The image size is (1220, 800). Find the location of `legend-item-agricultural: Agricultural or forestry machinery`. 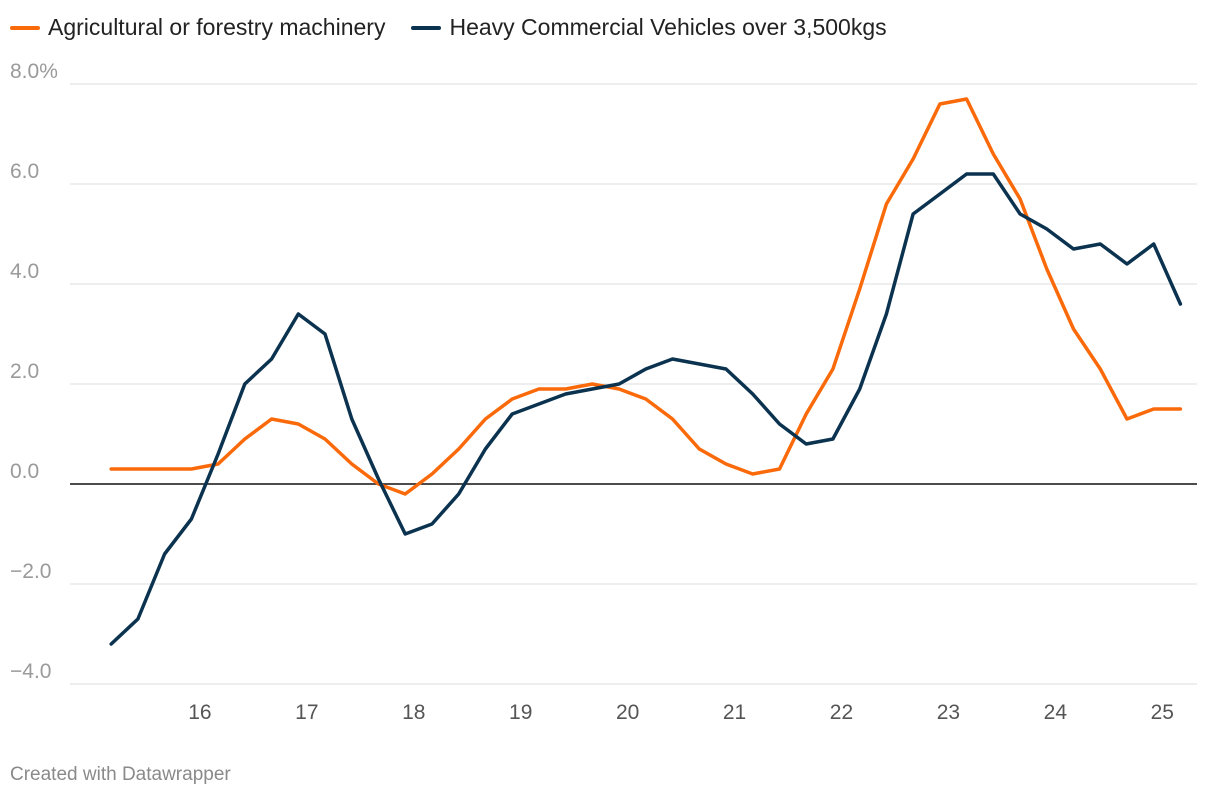

legend-item-agricultural: Agricultural or forestry machinery is located at coordinates (197, 27).